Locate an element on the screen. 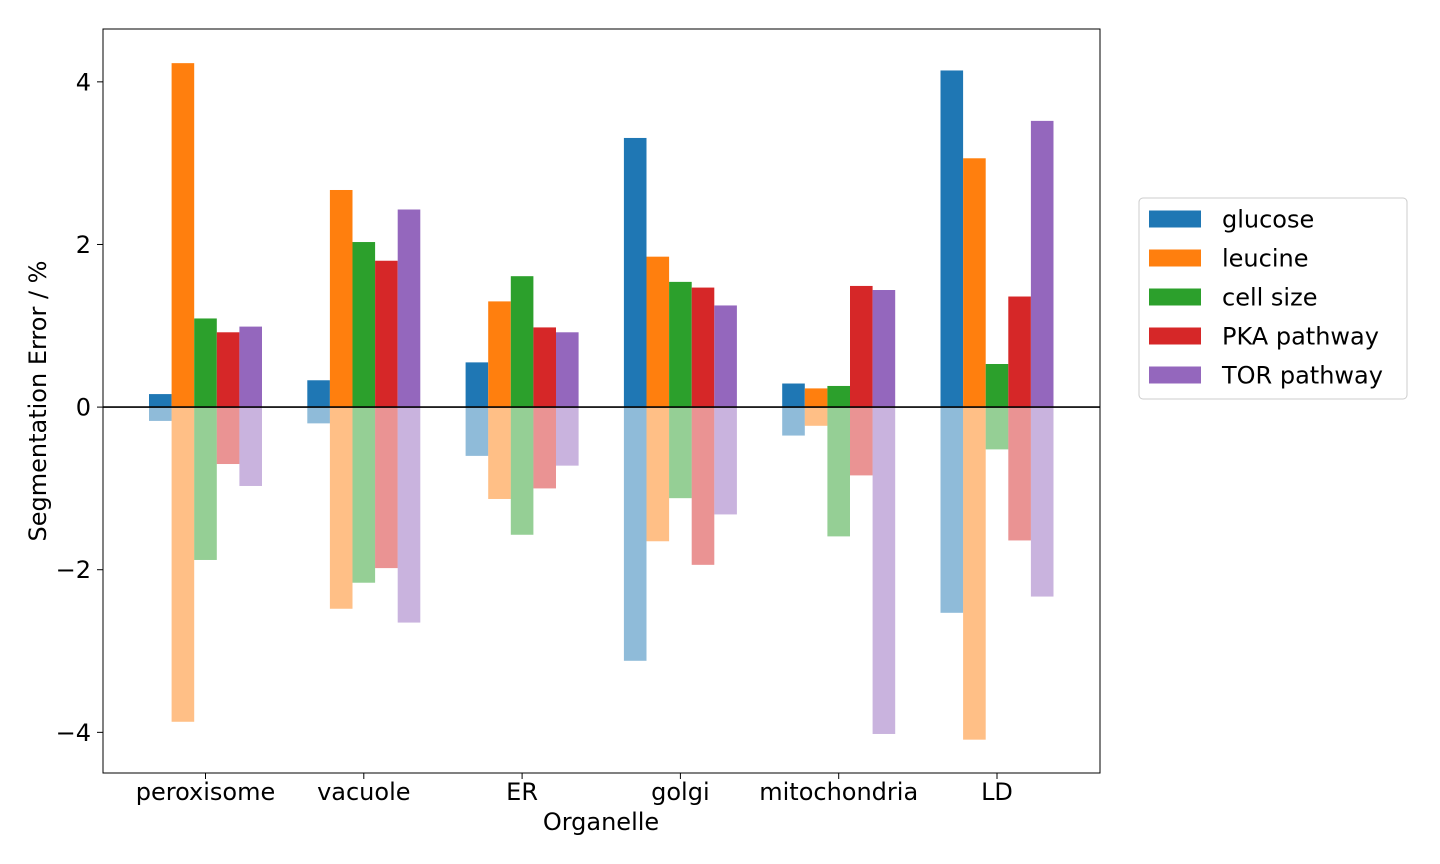  bar-cell-size-er-positive is located at coordinates (522, 342).